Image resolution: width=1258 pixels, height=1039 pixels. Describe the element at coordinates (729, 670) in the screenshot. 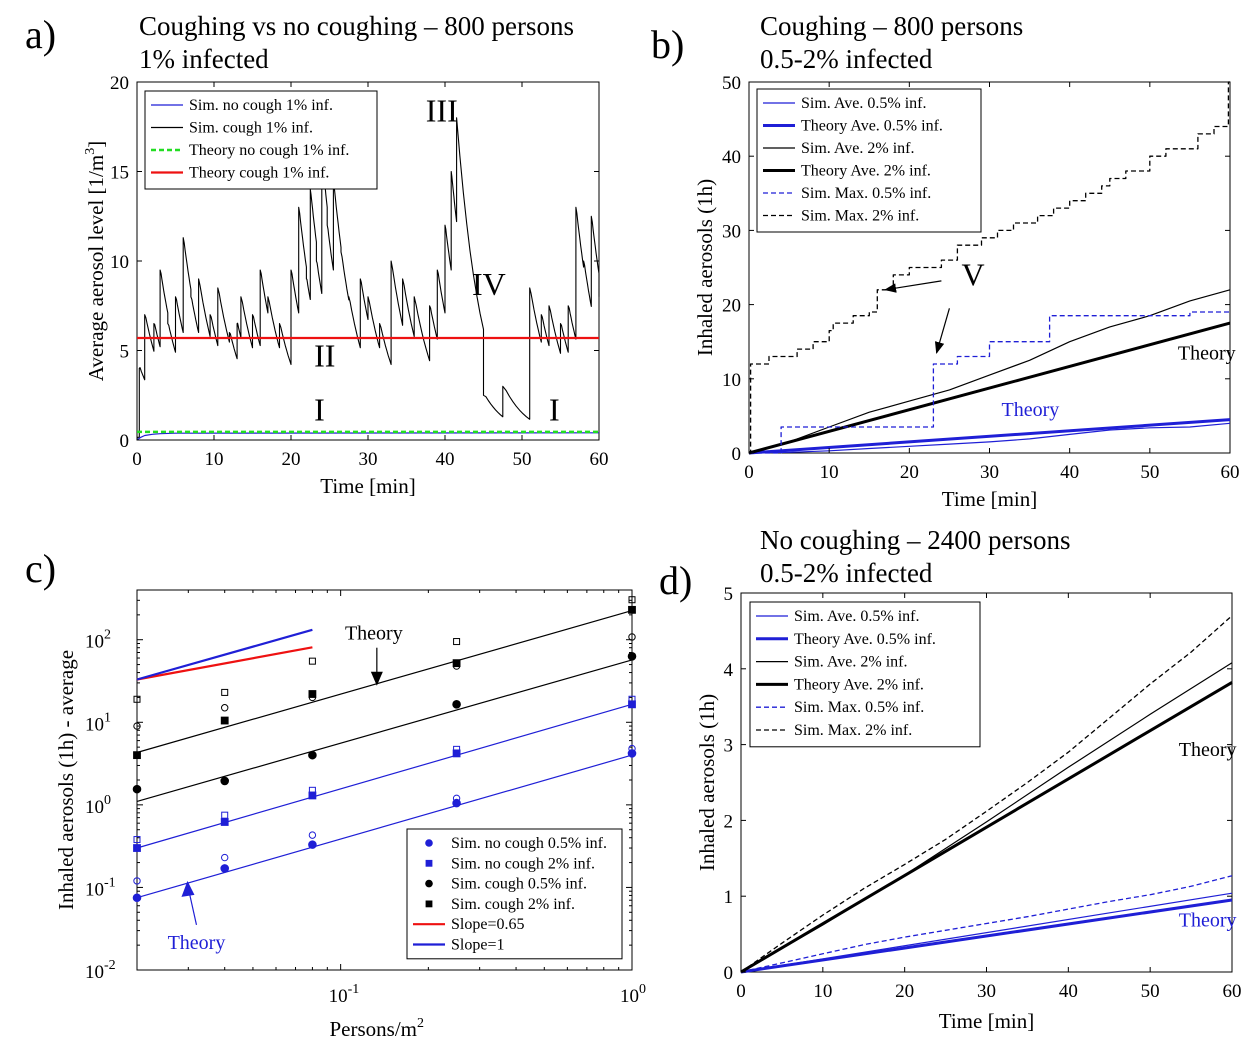

I see `y-tick-label: 4` at that location.